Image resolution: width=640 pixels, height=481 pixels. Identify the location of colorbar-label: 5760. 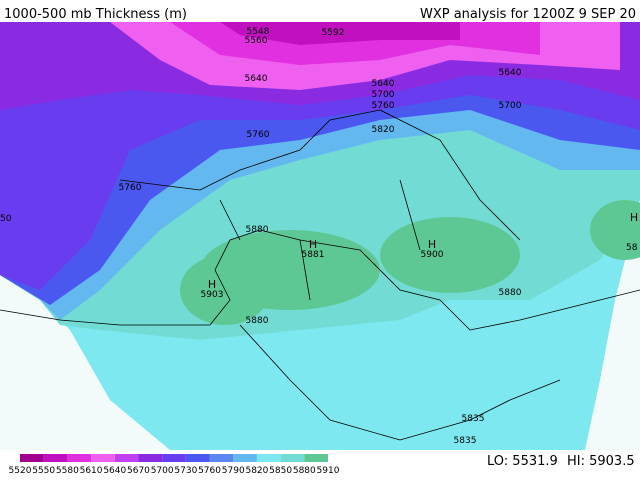
(209, 471).